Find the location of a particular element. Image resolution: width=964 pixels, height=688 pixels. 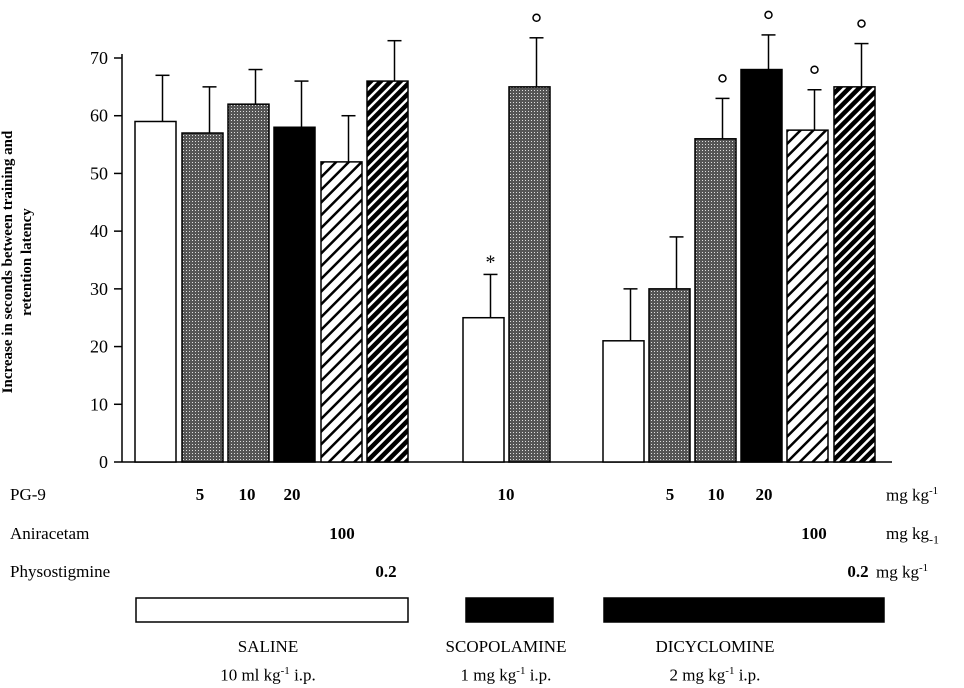

y-axis-label-line-2: retention latency is located at coordinates (27, 262).